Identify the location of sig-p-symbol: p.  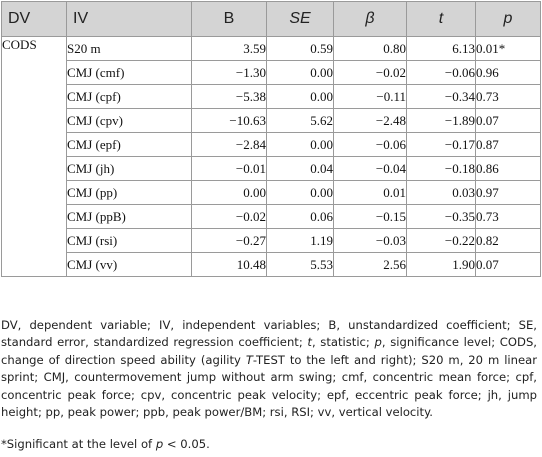
(159, 444).